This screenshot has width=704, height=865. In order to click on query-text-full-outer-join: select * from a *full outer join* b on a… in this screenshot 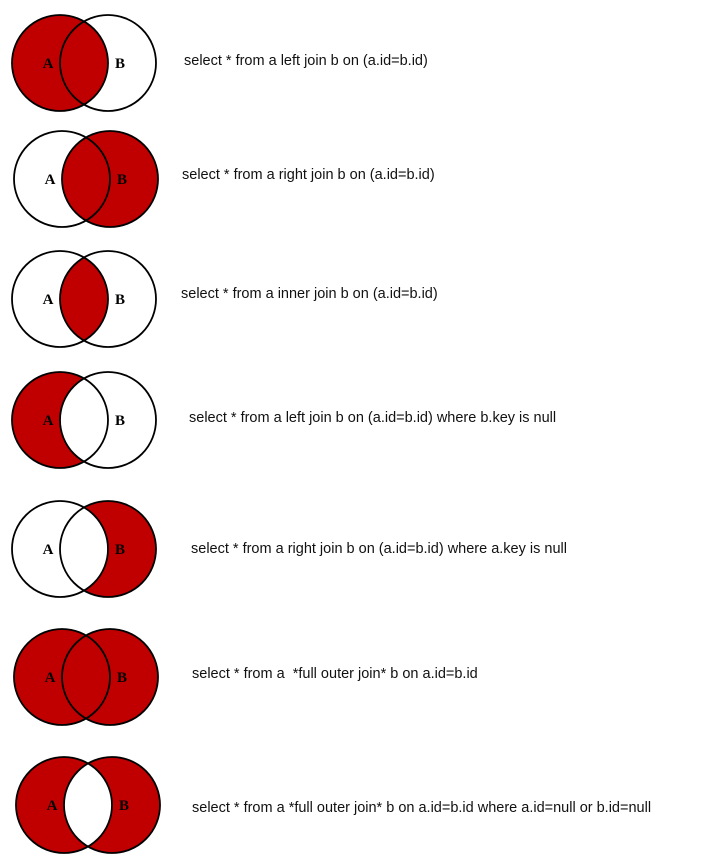, I will do `click(335, 674)`.